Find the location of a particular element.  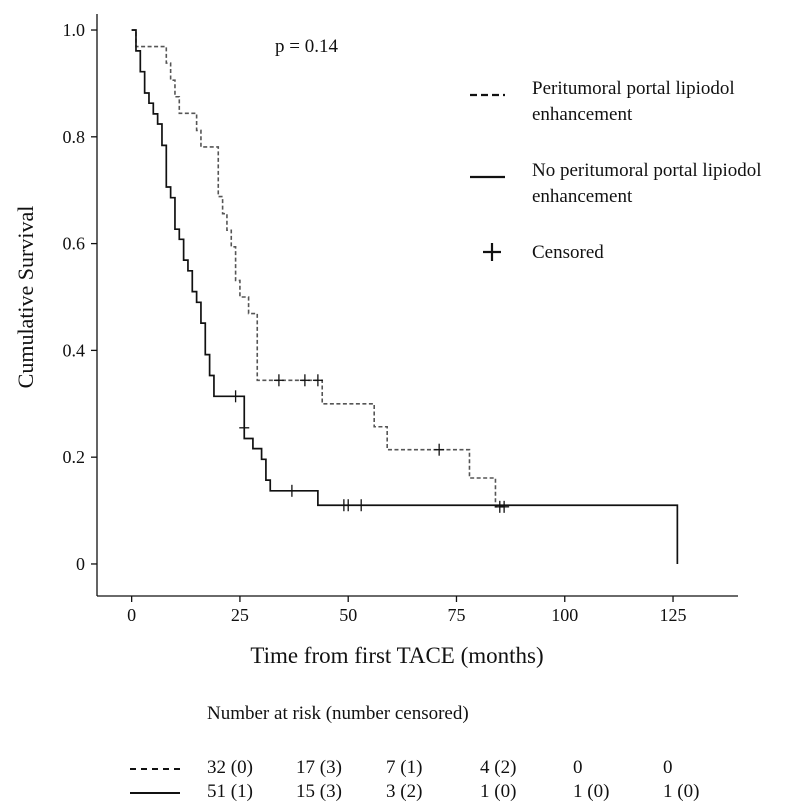

legend-label-1b: enhancement is located at coordinates (582, 114).